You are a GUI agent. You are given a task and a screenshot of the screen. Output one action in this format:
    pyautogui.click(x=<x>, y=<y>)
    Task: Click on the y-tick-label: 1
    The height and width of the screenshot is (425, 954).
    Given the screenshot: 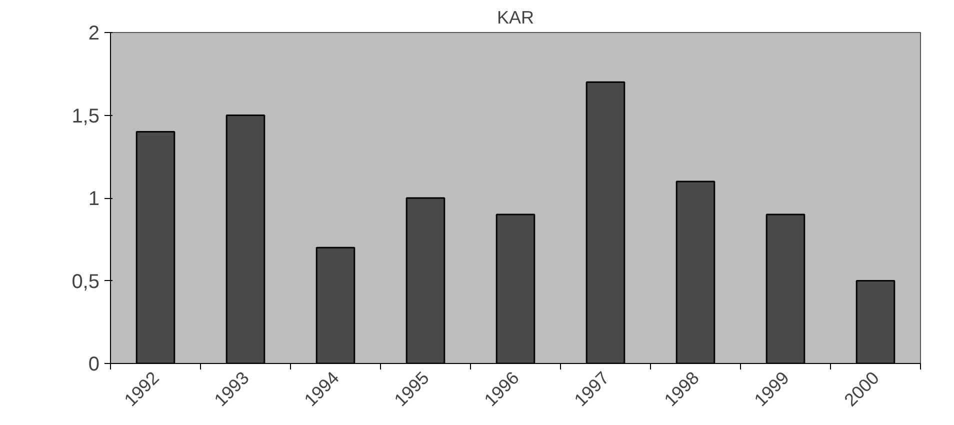 What is the action you would take?
    pyautogui.click(x=94, y=199)
    